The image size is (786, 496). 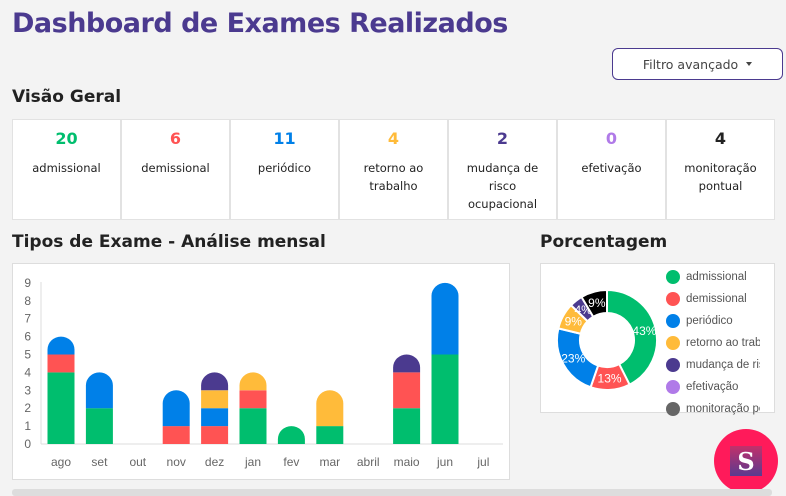 I want to click on legend-label: periódico, so click(x=709, y=321).